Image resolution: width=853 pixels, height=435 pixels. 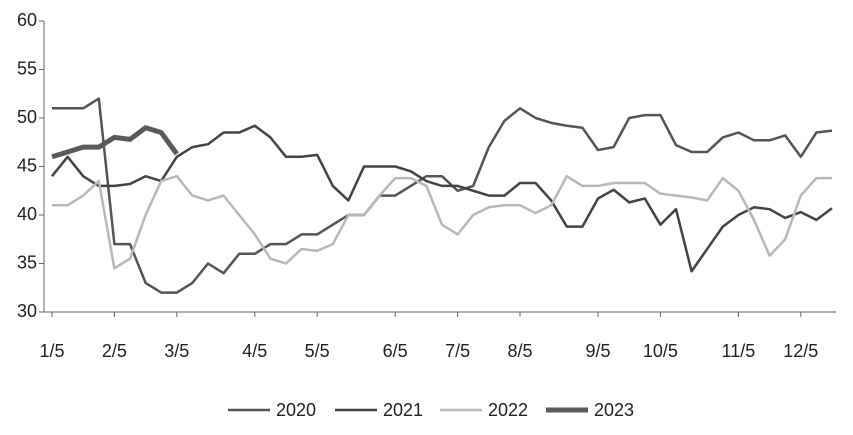 I want to click on legend-label: 2022, so click(x=508, y=410).